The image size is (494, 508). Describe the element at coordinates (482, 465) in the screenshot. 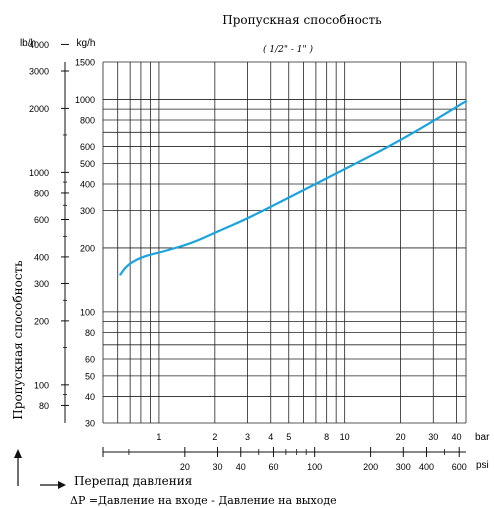

I see `psi-unit-label: psi` at that location.